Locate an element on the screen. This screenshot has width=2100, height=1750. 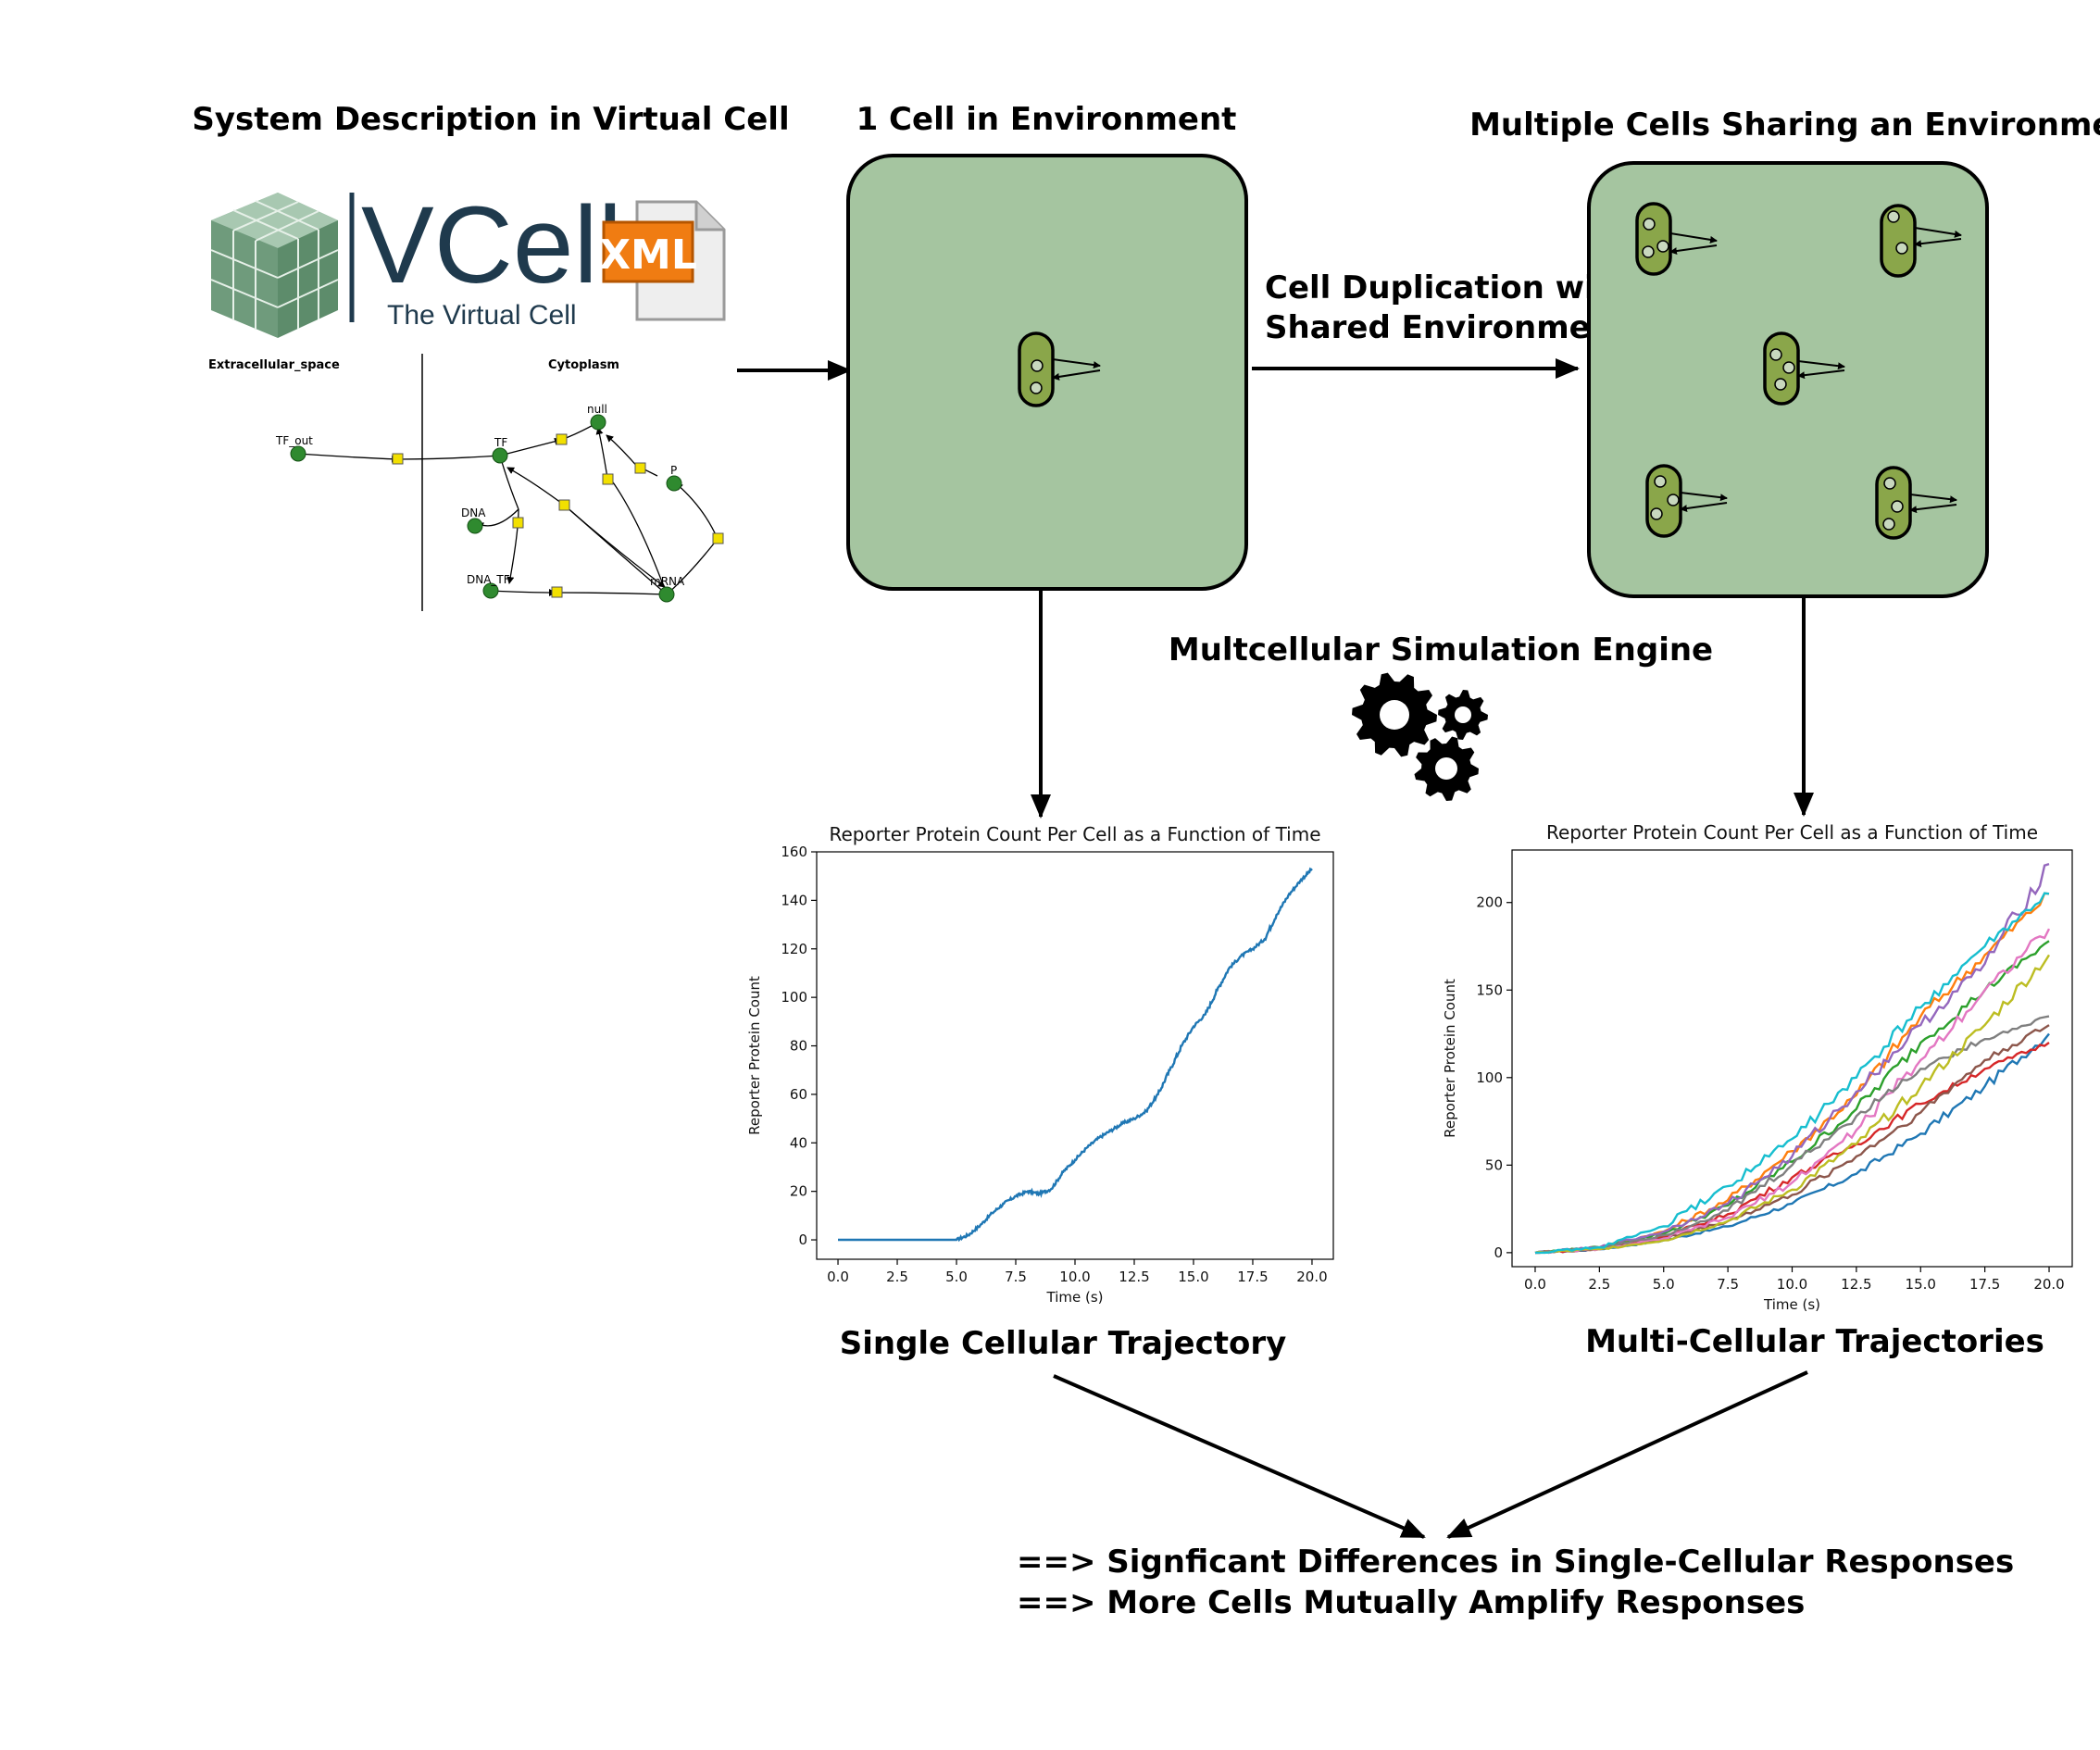
multi-trajectory-caption: Multi-Cellular Trajectories is located at coordinates (1814, 1342).